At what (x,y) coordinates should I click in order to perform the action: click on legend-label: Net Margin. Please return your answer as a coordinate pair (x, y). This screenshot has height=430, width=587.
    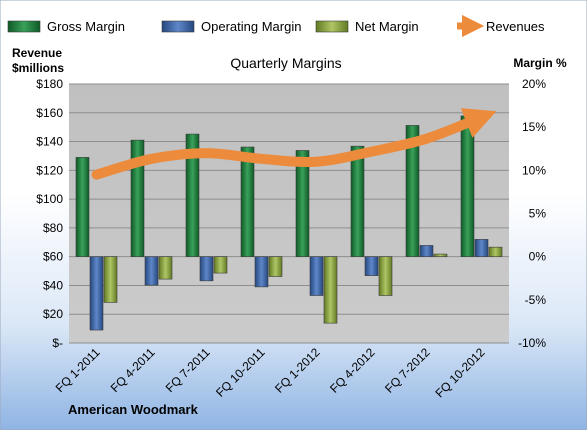
    Looking at the image, I should click on (387, 26).